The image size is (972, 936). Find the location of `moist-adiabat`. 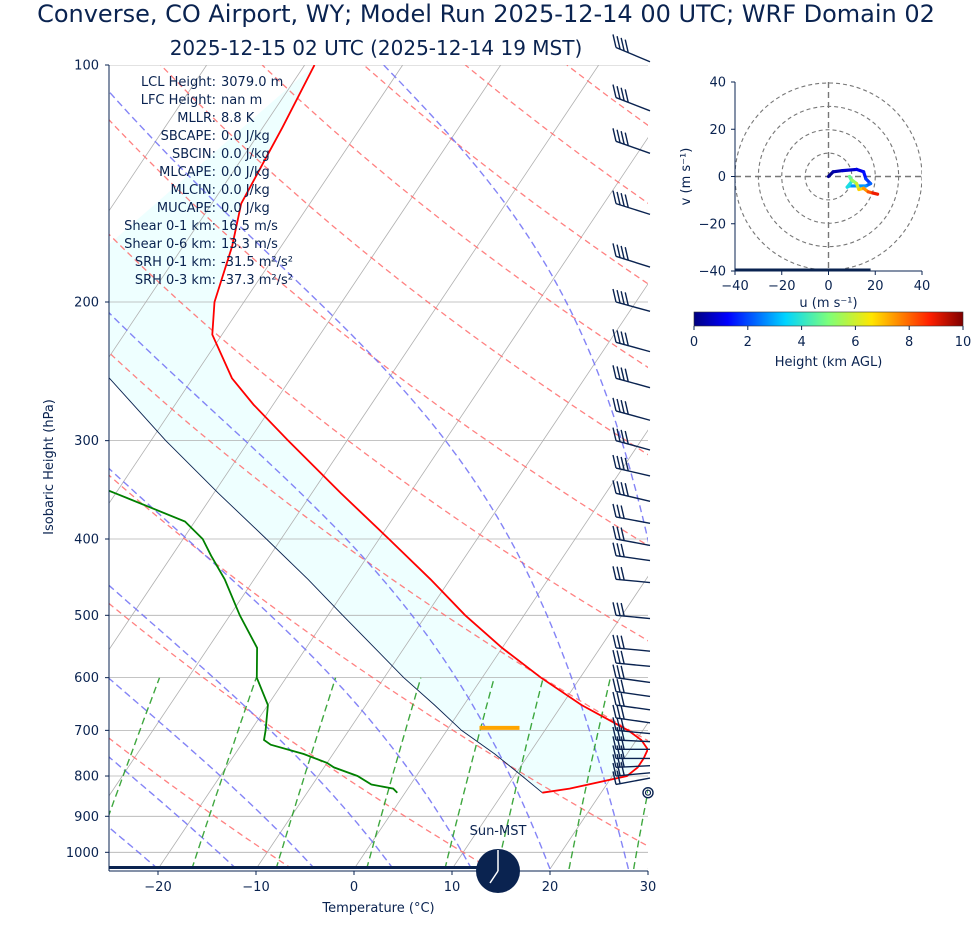

moist-adiabat is located at coordinates (212, 773).